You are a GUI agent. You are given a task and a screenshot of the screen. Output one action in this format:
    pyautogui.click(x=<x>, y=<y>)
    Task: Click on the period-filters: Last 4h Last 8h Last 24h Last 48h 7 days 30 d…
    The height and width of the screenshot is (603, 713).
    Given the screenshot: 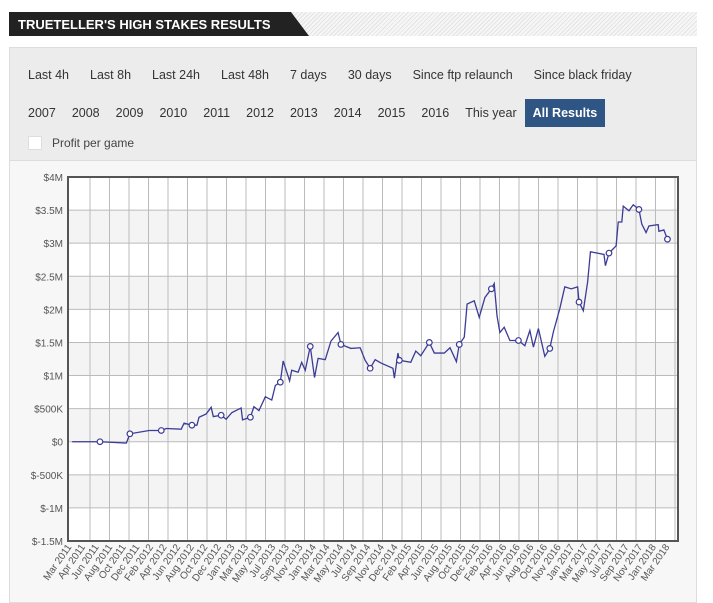 What is the action you would take?
    pyautogui.click(x=332, y=75)
    